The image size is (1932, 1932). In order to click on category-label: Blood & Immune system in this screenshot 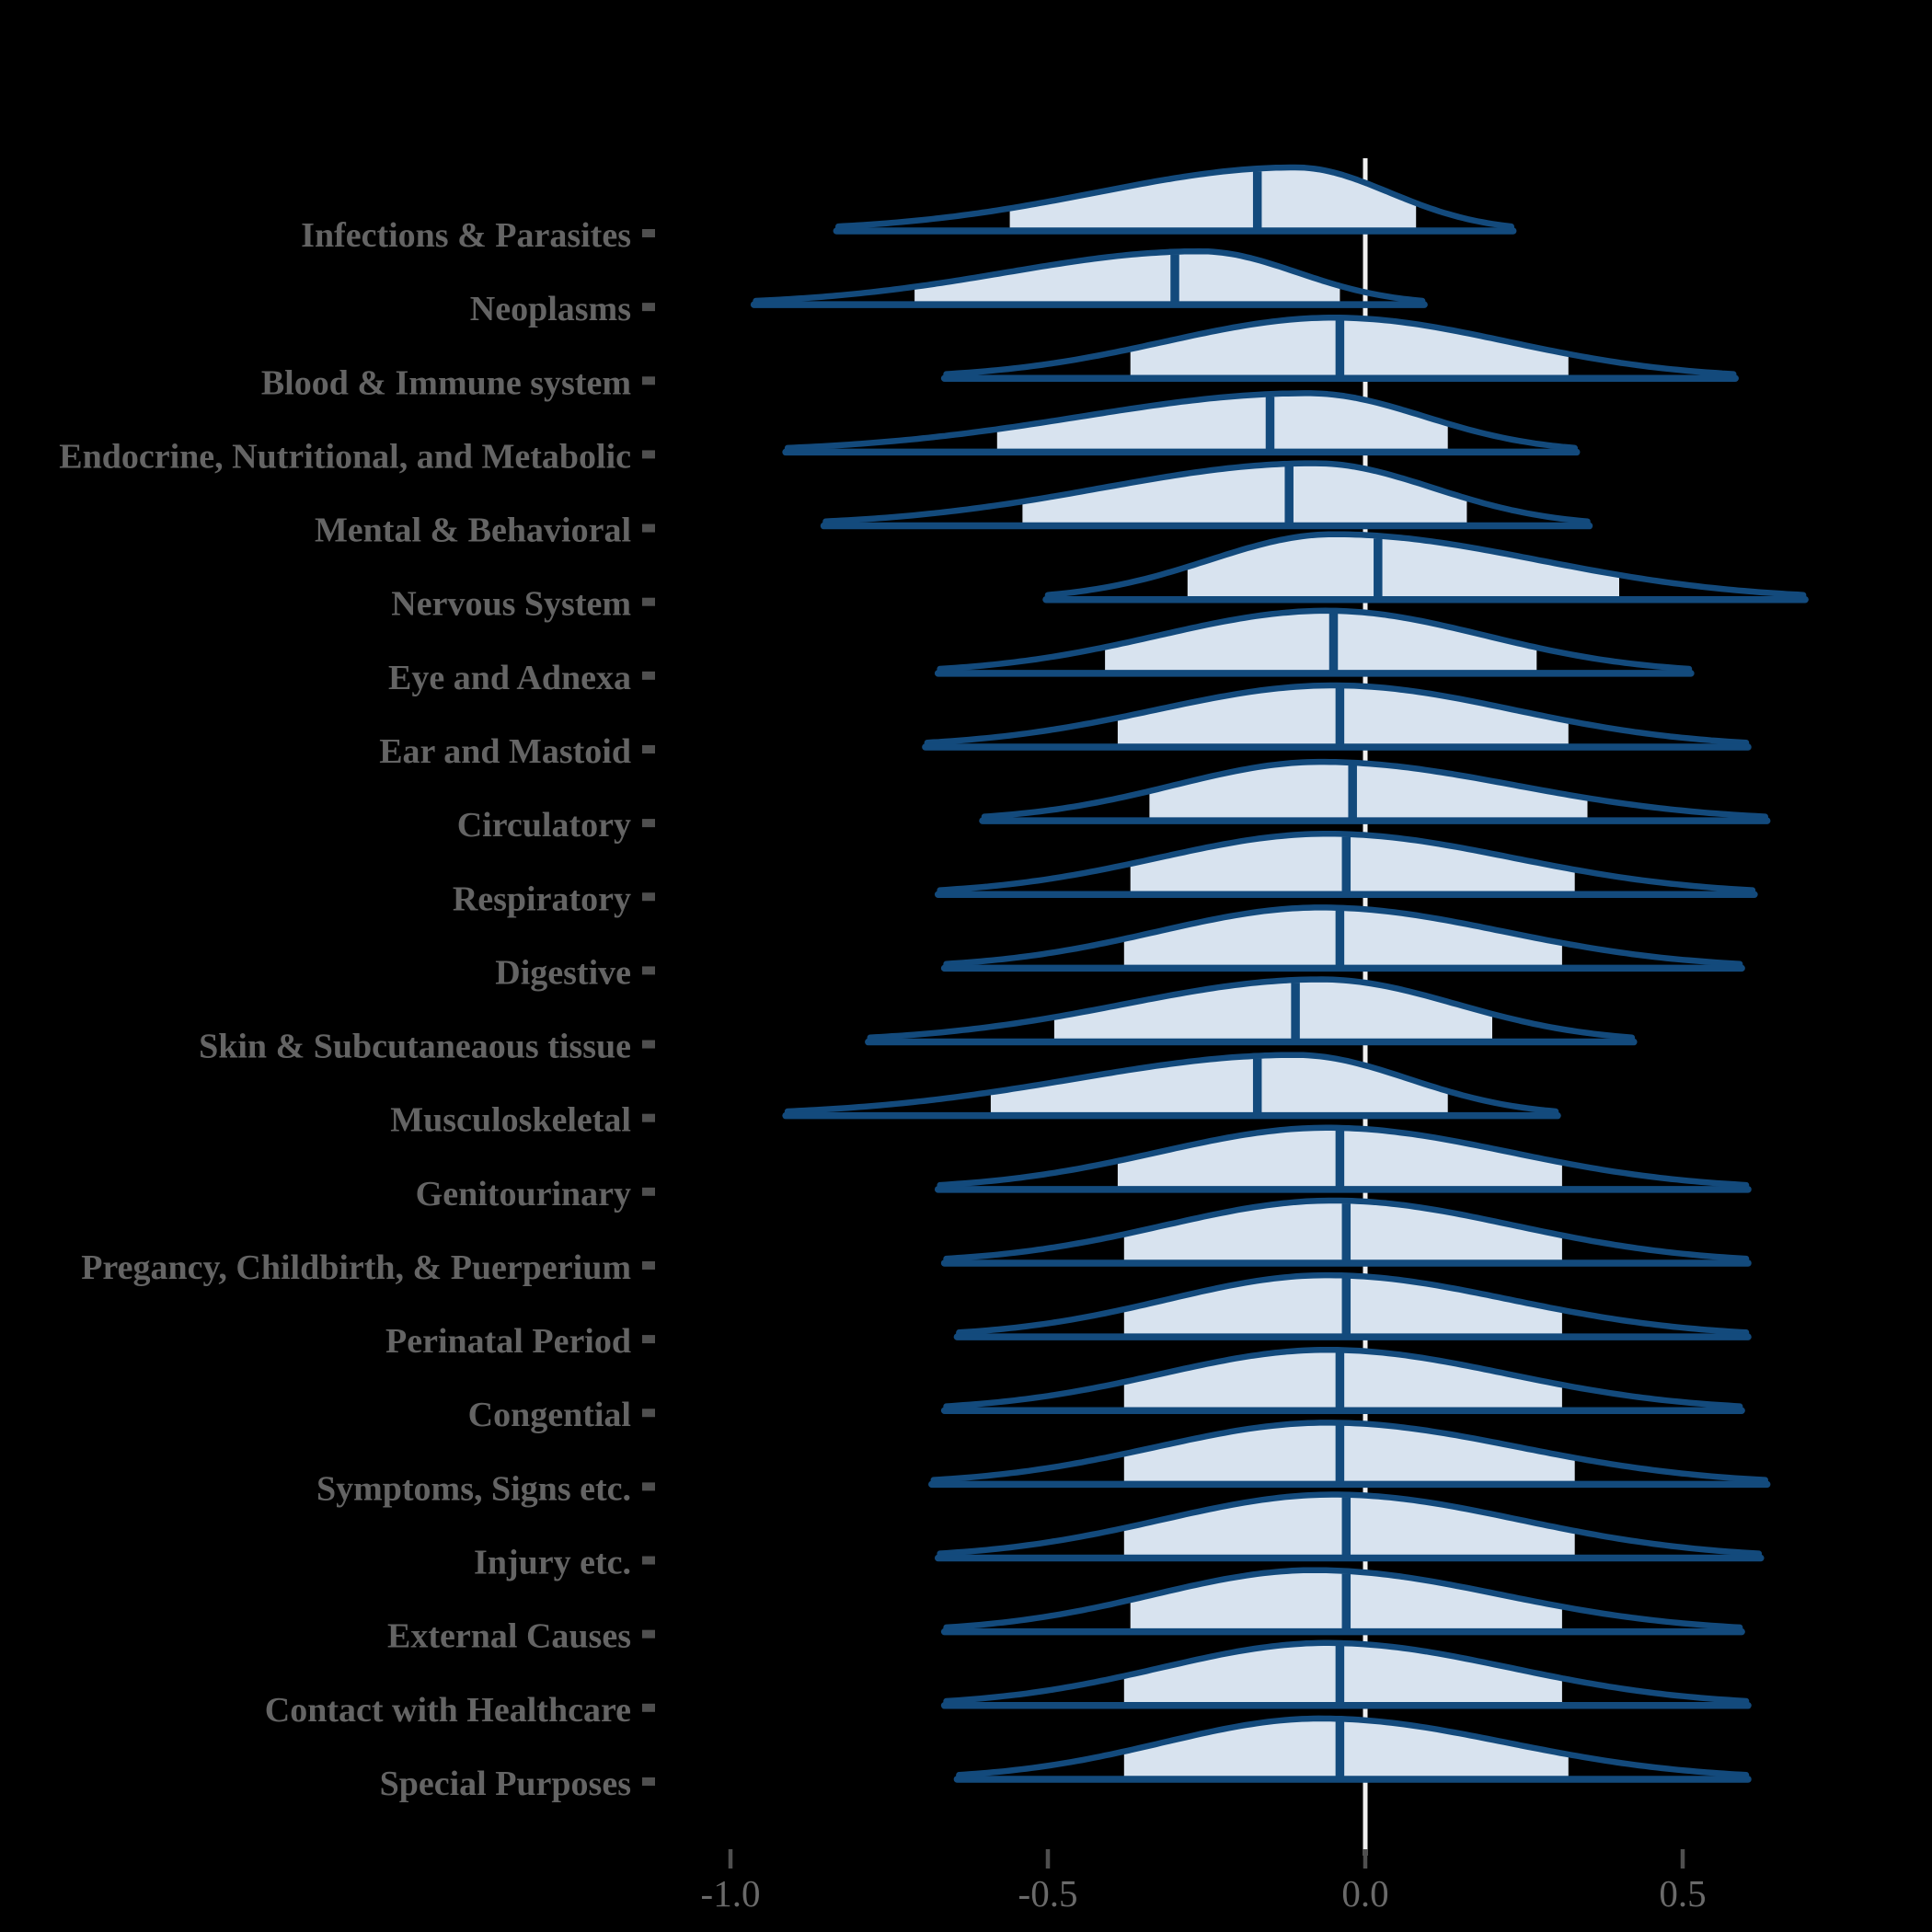, I will do `click(446, 382)`.